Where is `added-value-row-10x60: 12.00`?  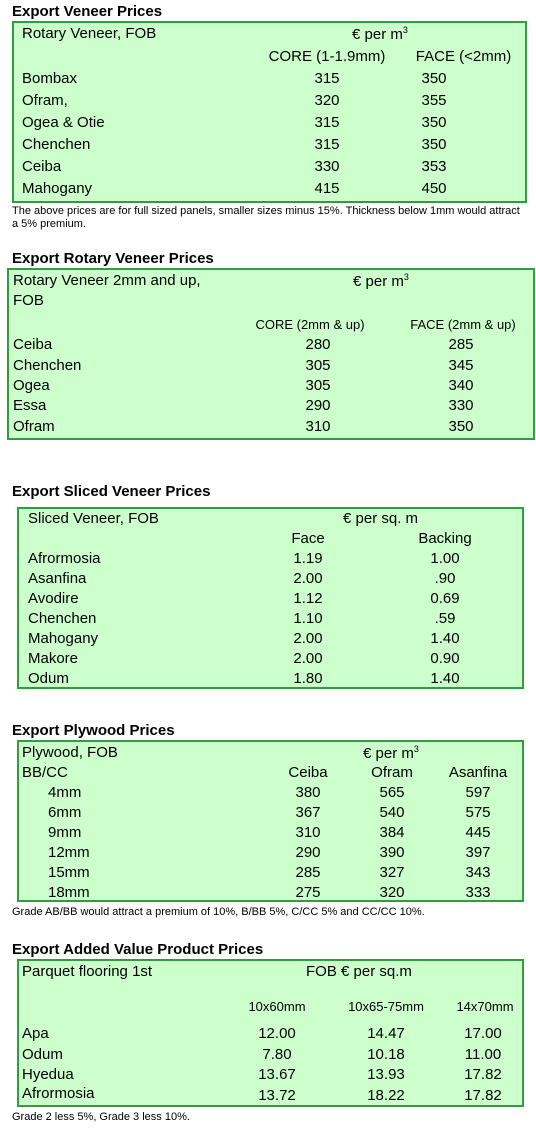 added-value-row-10x60: 12.00 is located at coordinates (277, 1033).